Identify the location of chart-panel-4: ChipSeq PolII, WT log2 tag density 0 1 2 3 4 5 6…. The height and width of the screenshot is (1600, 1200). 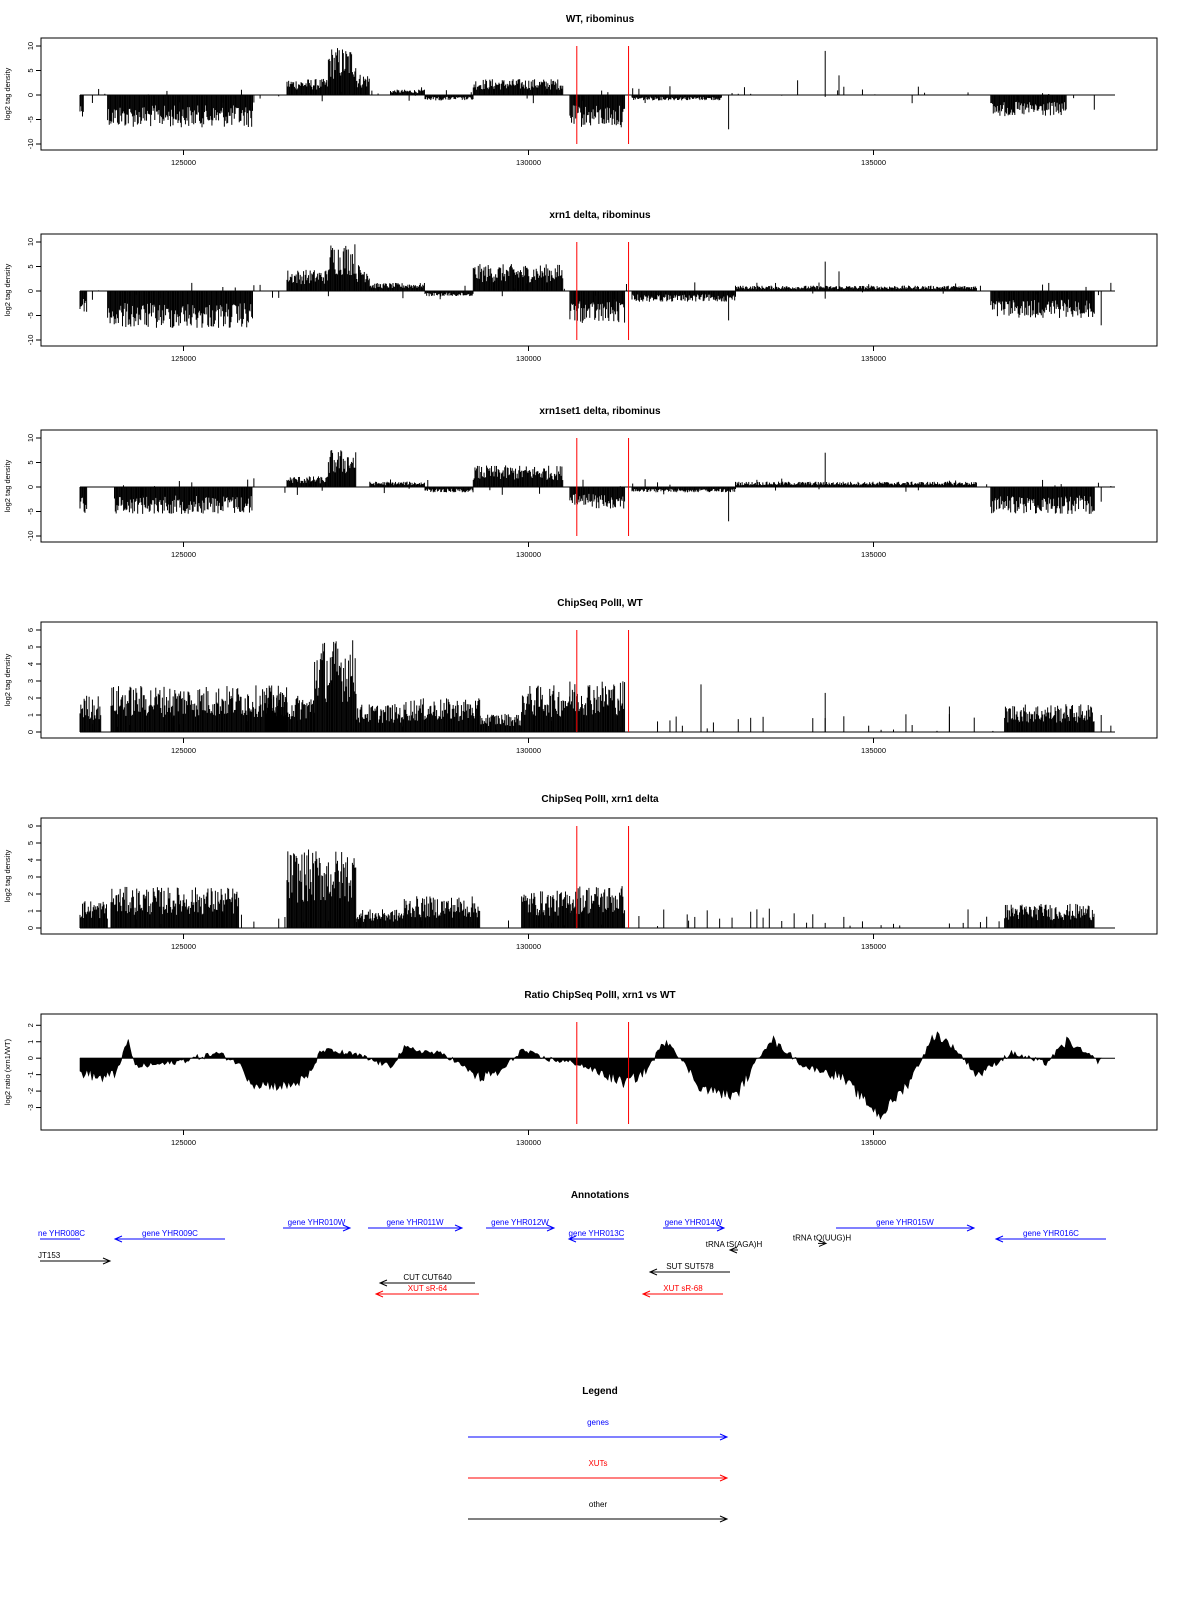
(580, 676).